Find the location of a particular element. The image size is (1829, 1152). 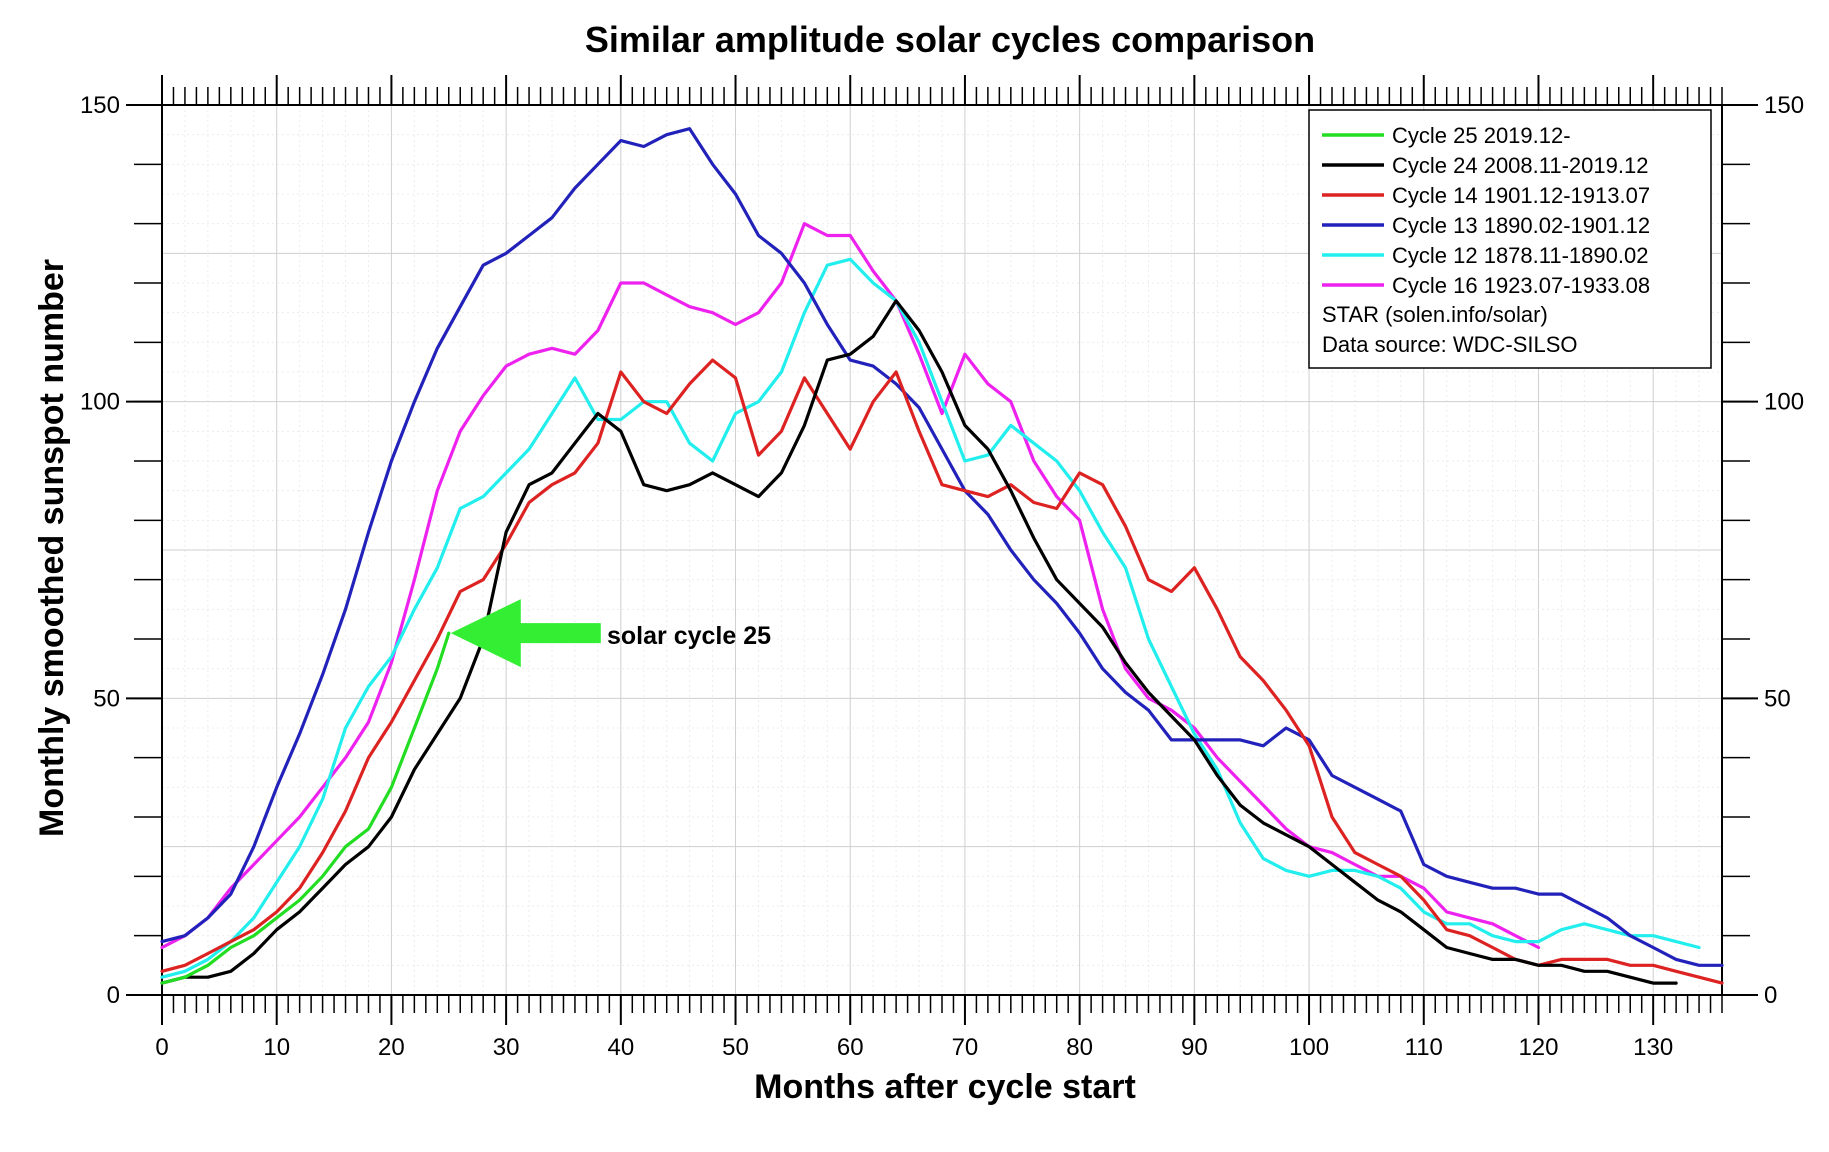

legend-note-star: STAR (solen.info/solar) is located at coordinates (1435, 314).